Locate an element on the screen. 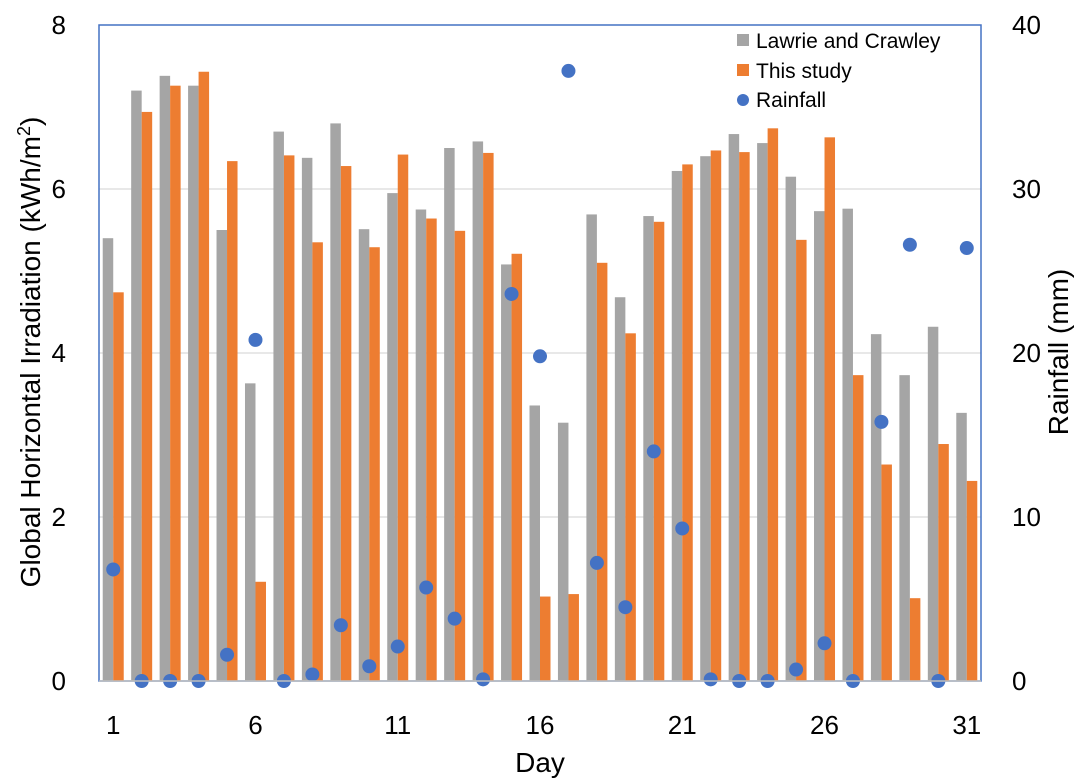  x-axis-ticks: 1 6 11 16 21 26 31 is located at coordinates (543, 725).